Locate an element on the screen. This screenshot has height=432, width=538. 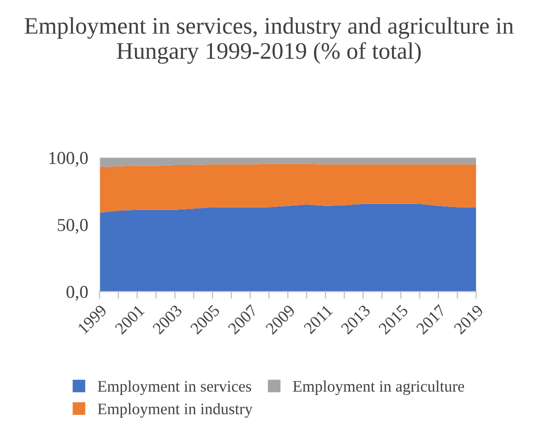
chart-title: Employment in services, industry and agriculture in Hungary 1999-2019 (% of total) is located at coordinates (269, 40).